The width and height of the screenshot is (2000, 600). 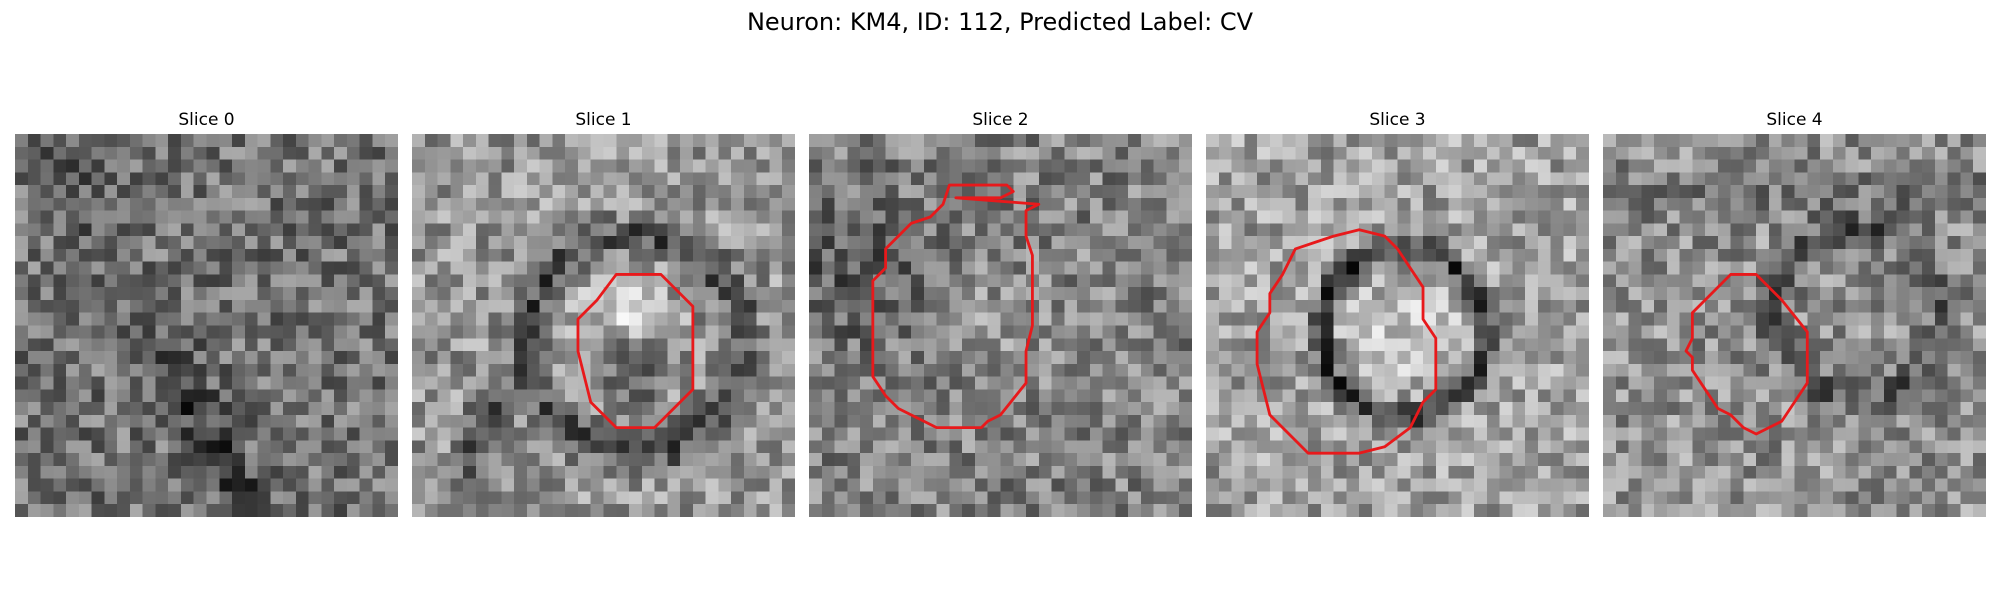 I want to click on slice-panel-2: Slice 2, so click(x=1000, y=312).